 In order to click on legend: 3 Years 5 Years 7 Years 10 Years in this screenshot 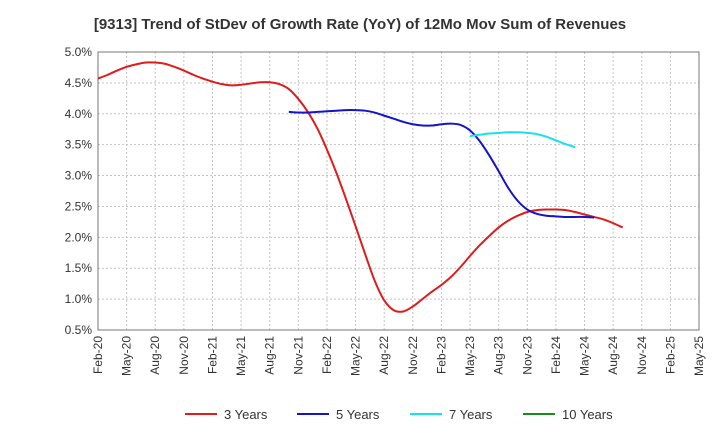, I will do `click(399, 414)`.